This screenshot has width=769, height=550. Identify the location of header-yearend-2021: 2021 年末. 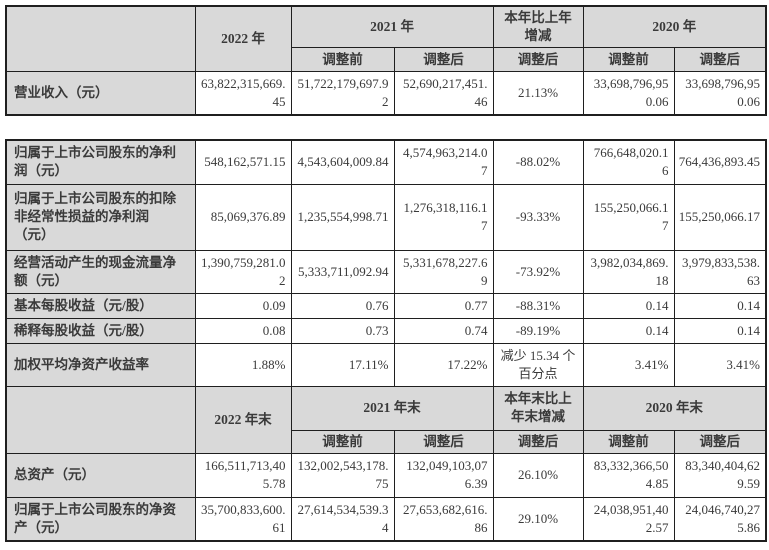
(392, 408).